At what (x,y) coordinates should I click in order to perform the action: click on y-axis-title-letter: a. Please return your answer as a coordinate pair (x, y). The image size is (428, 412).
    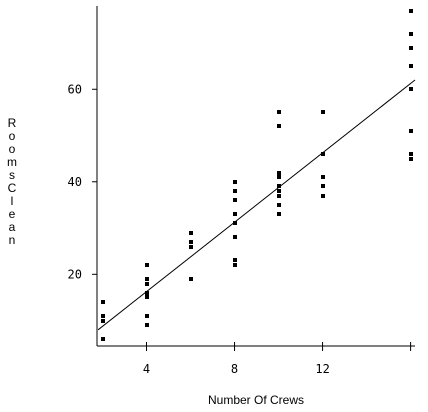
    Looking at the image, I should click on (12, 227).